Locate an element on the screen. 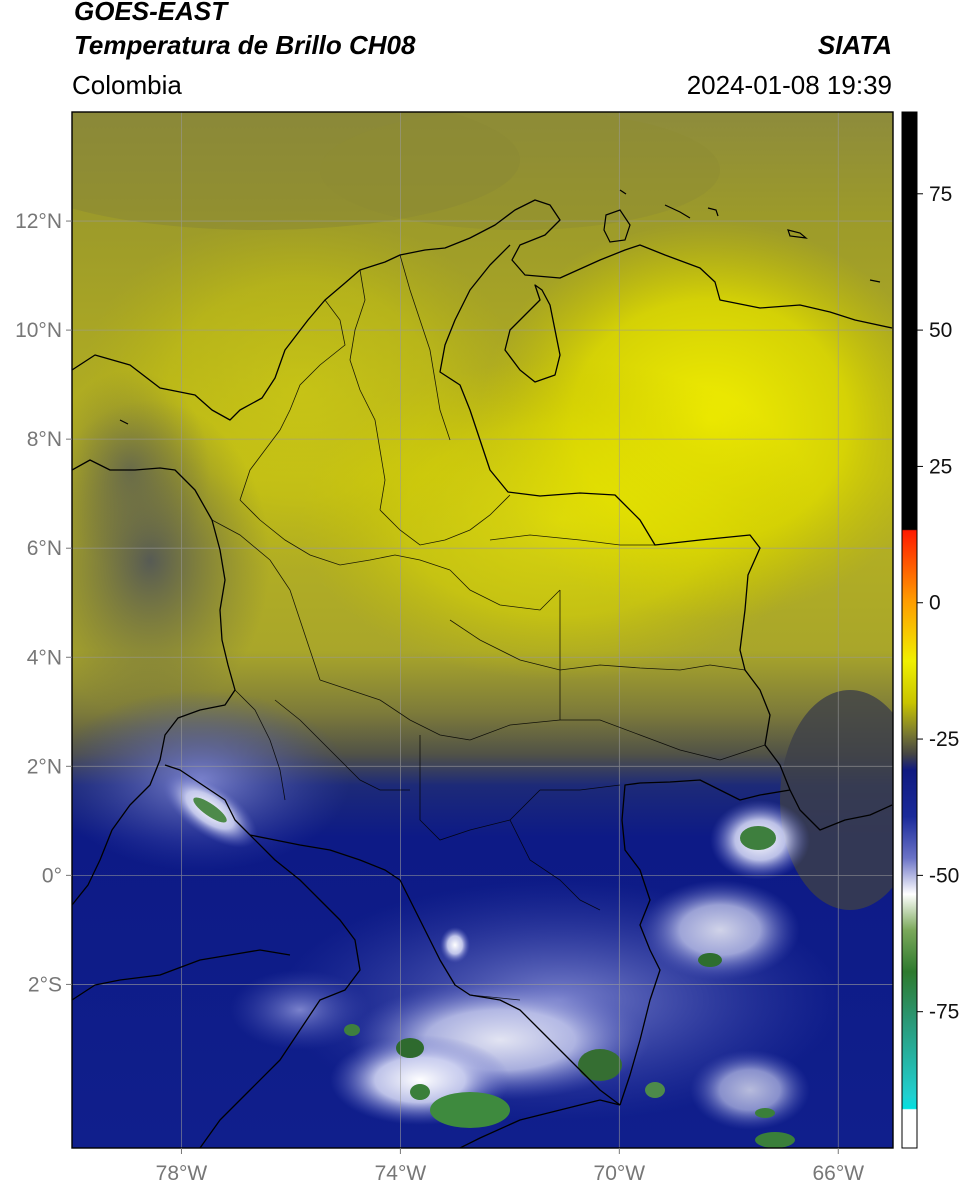 This screenshot has height=1190, width=966. region-label: Colombia is located at coordinates (127, 85).